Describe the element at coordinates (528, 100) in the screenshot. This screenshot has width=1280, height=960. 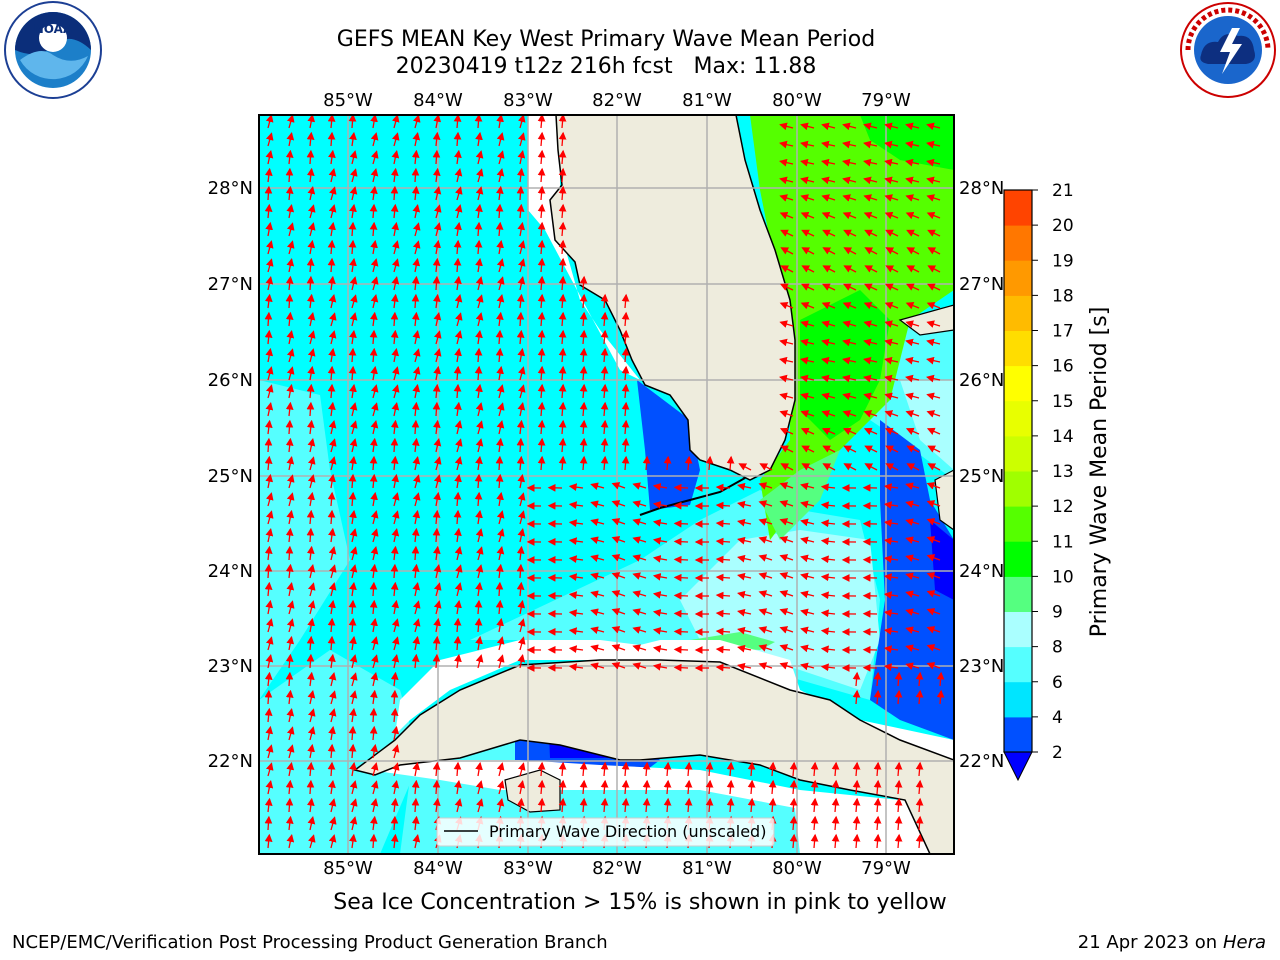
I see `lon-label-top: 83°W` at that location.